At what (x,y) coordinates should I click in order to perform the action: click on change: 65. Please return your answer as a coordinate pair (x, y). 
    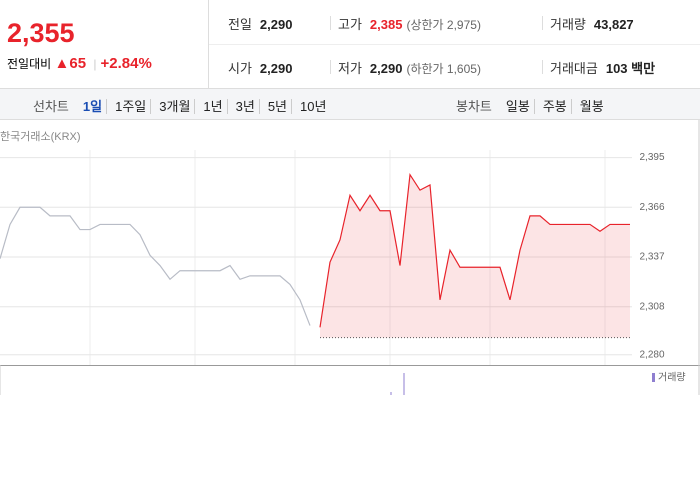
    Looking at the image, I should click on (78, 63).